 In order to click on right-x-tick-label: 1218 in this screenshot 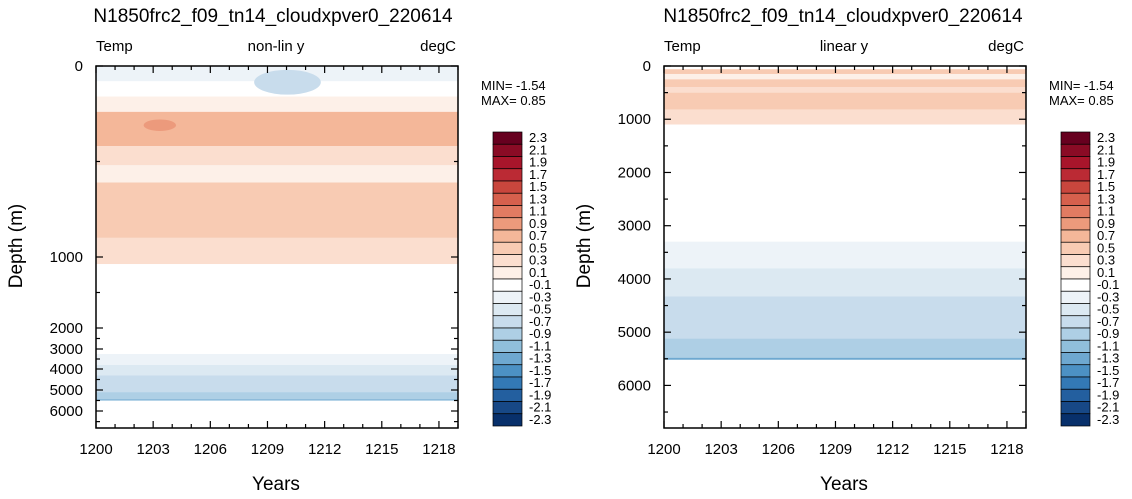, I will do `click(1006, 449)`.